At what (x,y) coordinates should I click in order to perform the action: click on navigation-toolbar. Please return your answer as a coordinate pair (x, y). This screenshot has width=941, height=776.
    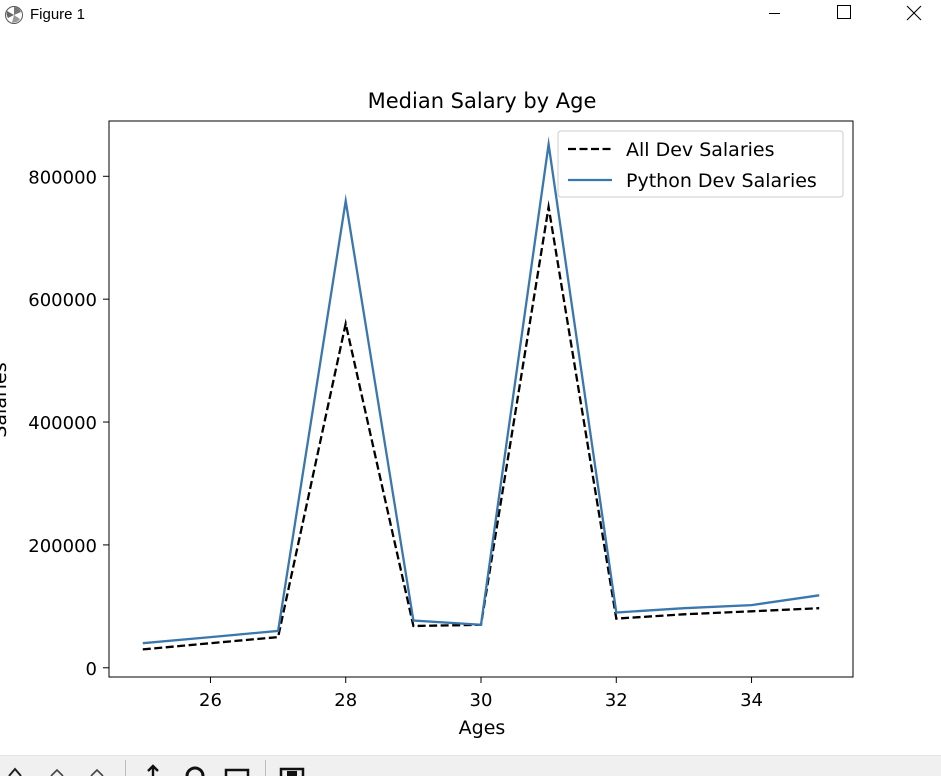
    Looking at the image, I should click on (470, 765).